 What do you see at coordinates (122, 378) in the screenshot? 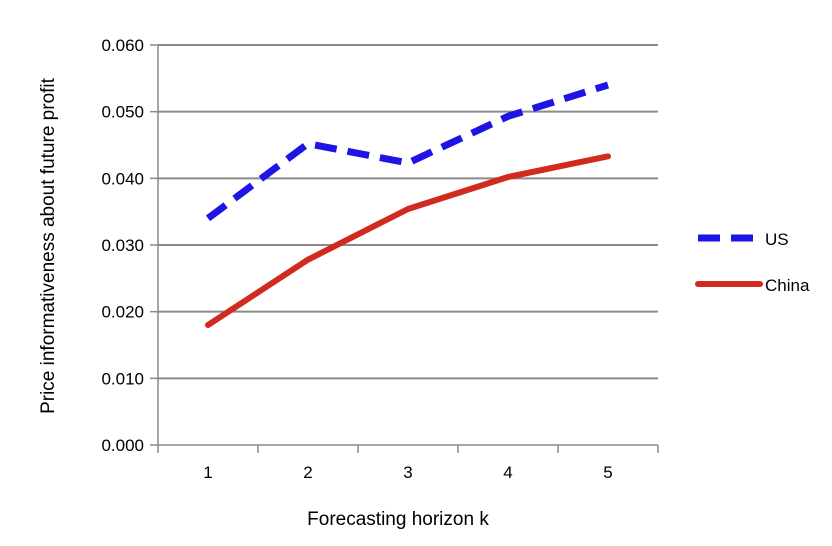
I see `y-tick-label: 0.010` at bounding box center [122, 378].